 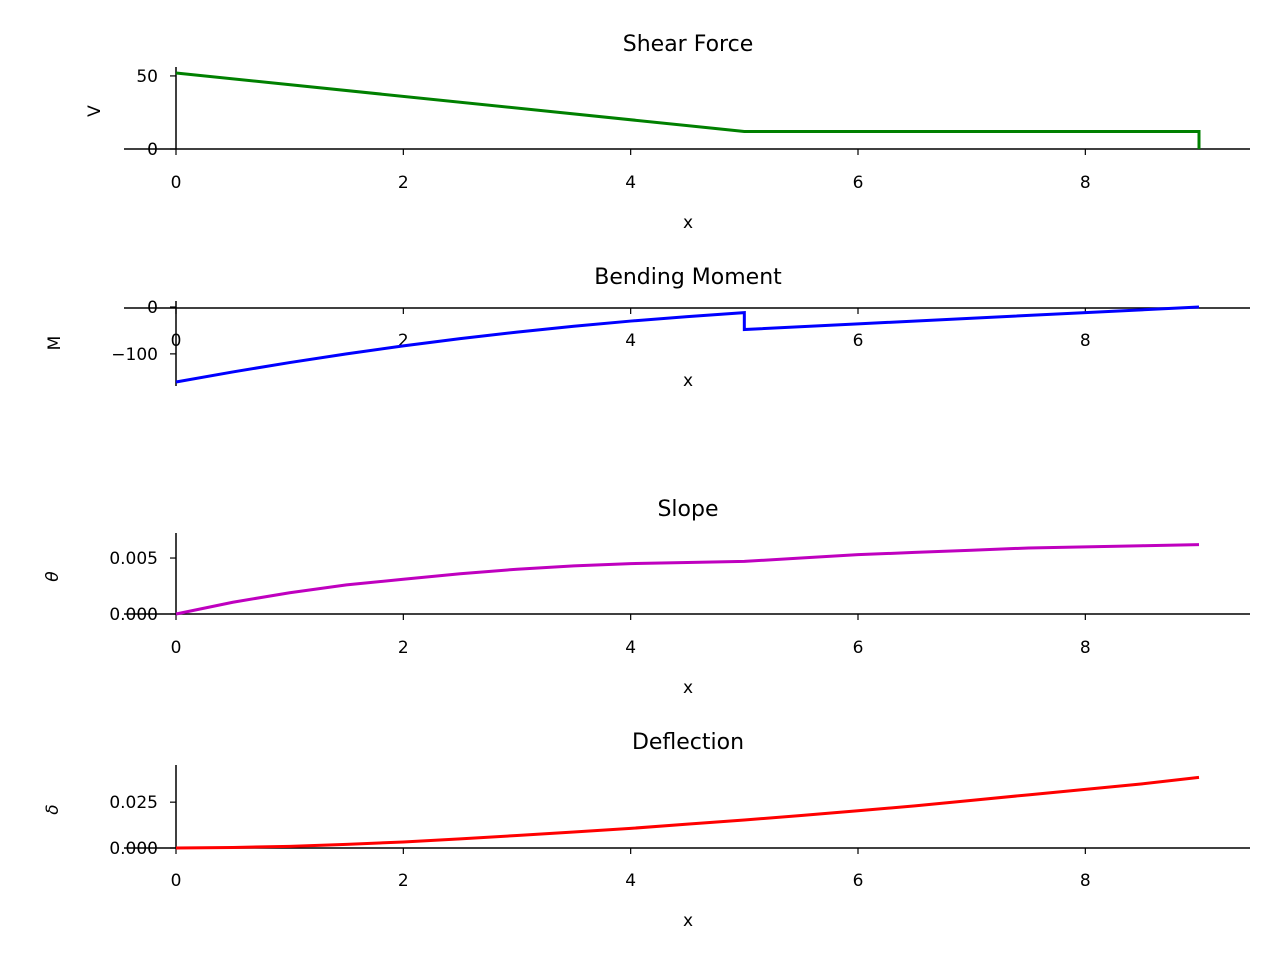 I want to click on bending-moment-curve, so click(x=687, y=344).